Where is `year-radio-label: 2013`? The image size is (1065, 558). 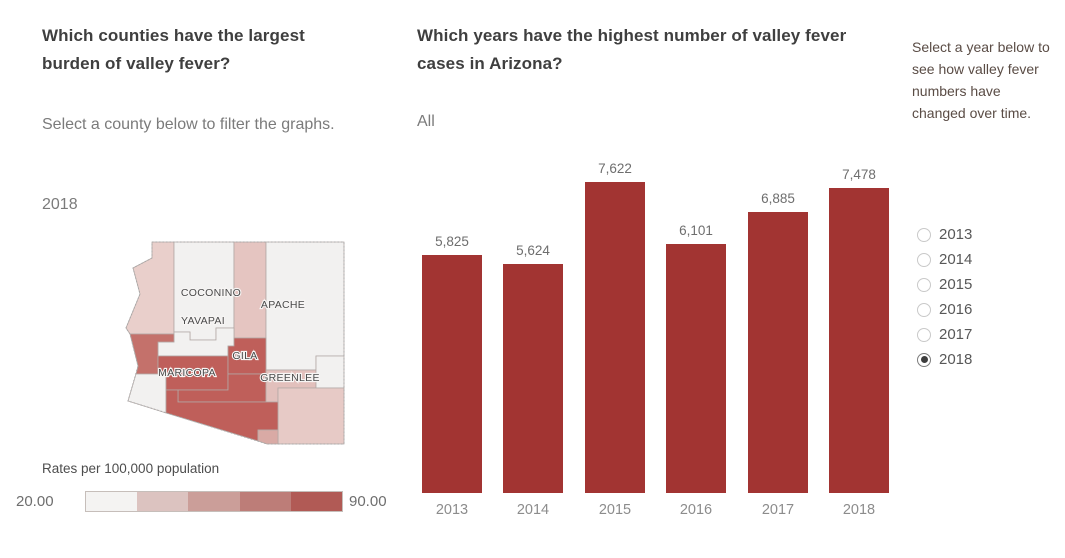
year-radio-label: 2013 is located at coordinates (956, 234).